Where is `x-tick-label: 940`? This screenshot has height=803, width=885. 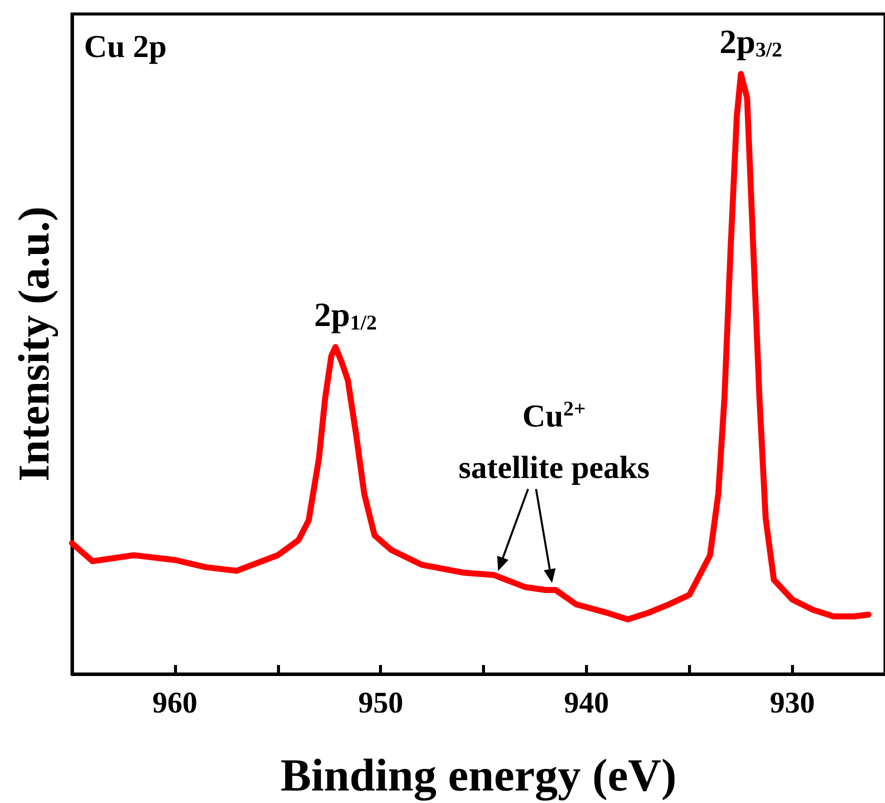
x-tick-label: 940 is located at coordinates (587, 703).